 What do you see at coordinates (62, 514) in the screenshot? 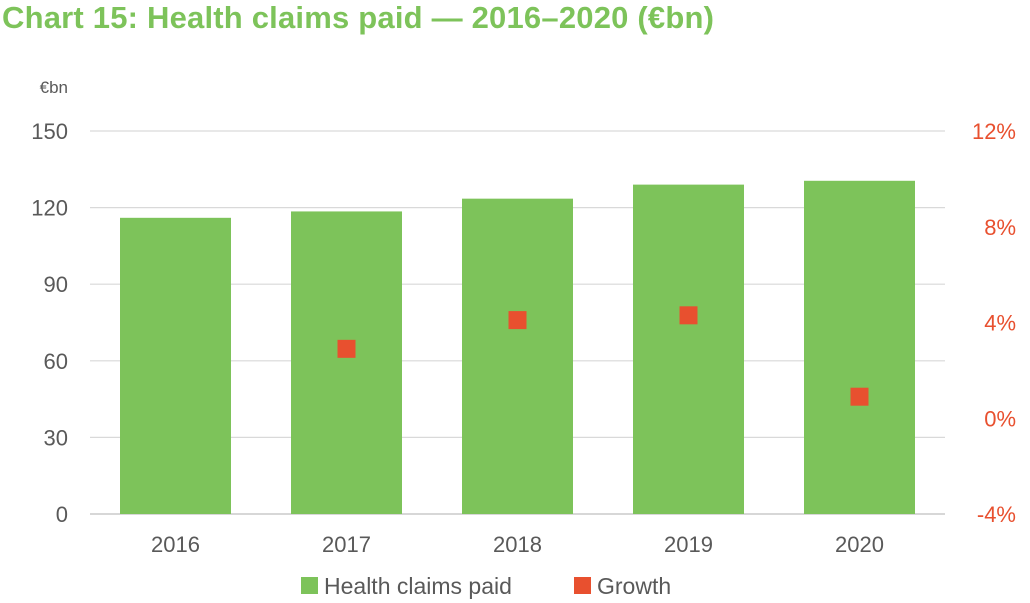
I see `left-axis-tick-label: 0` at bounding box center [62, 514].